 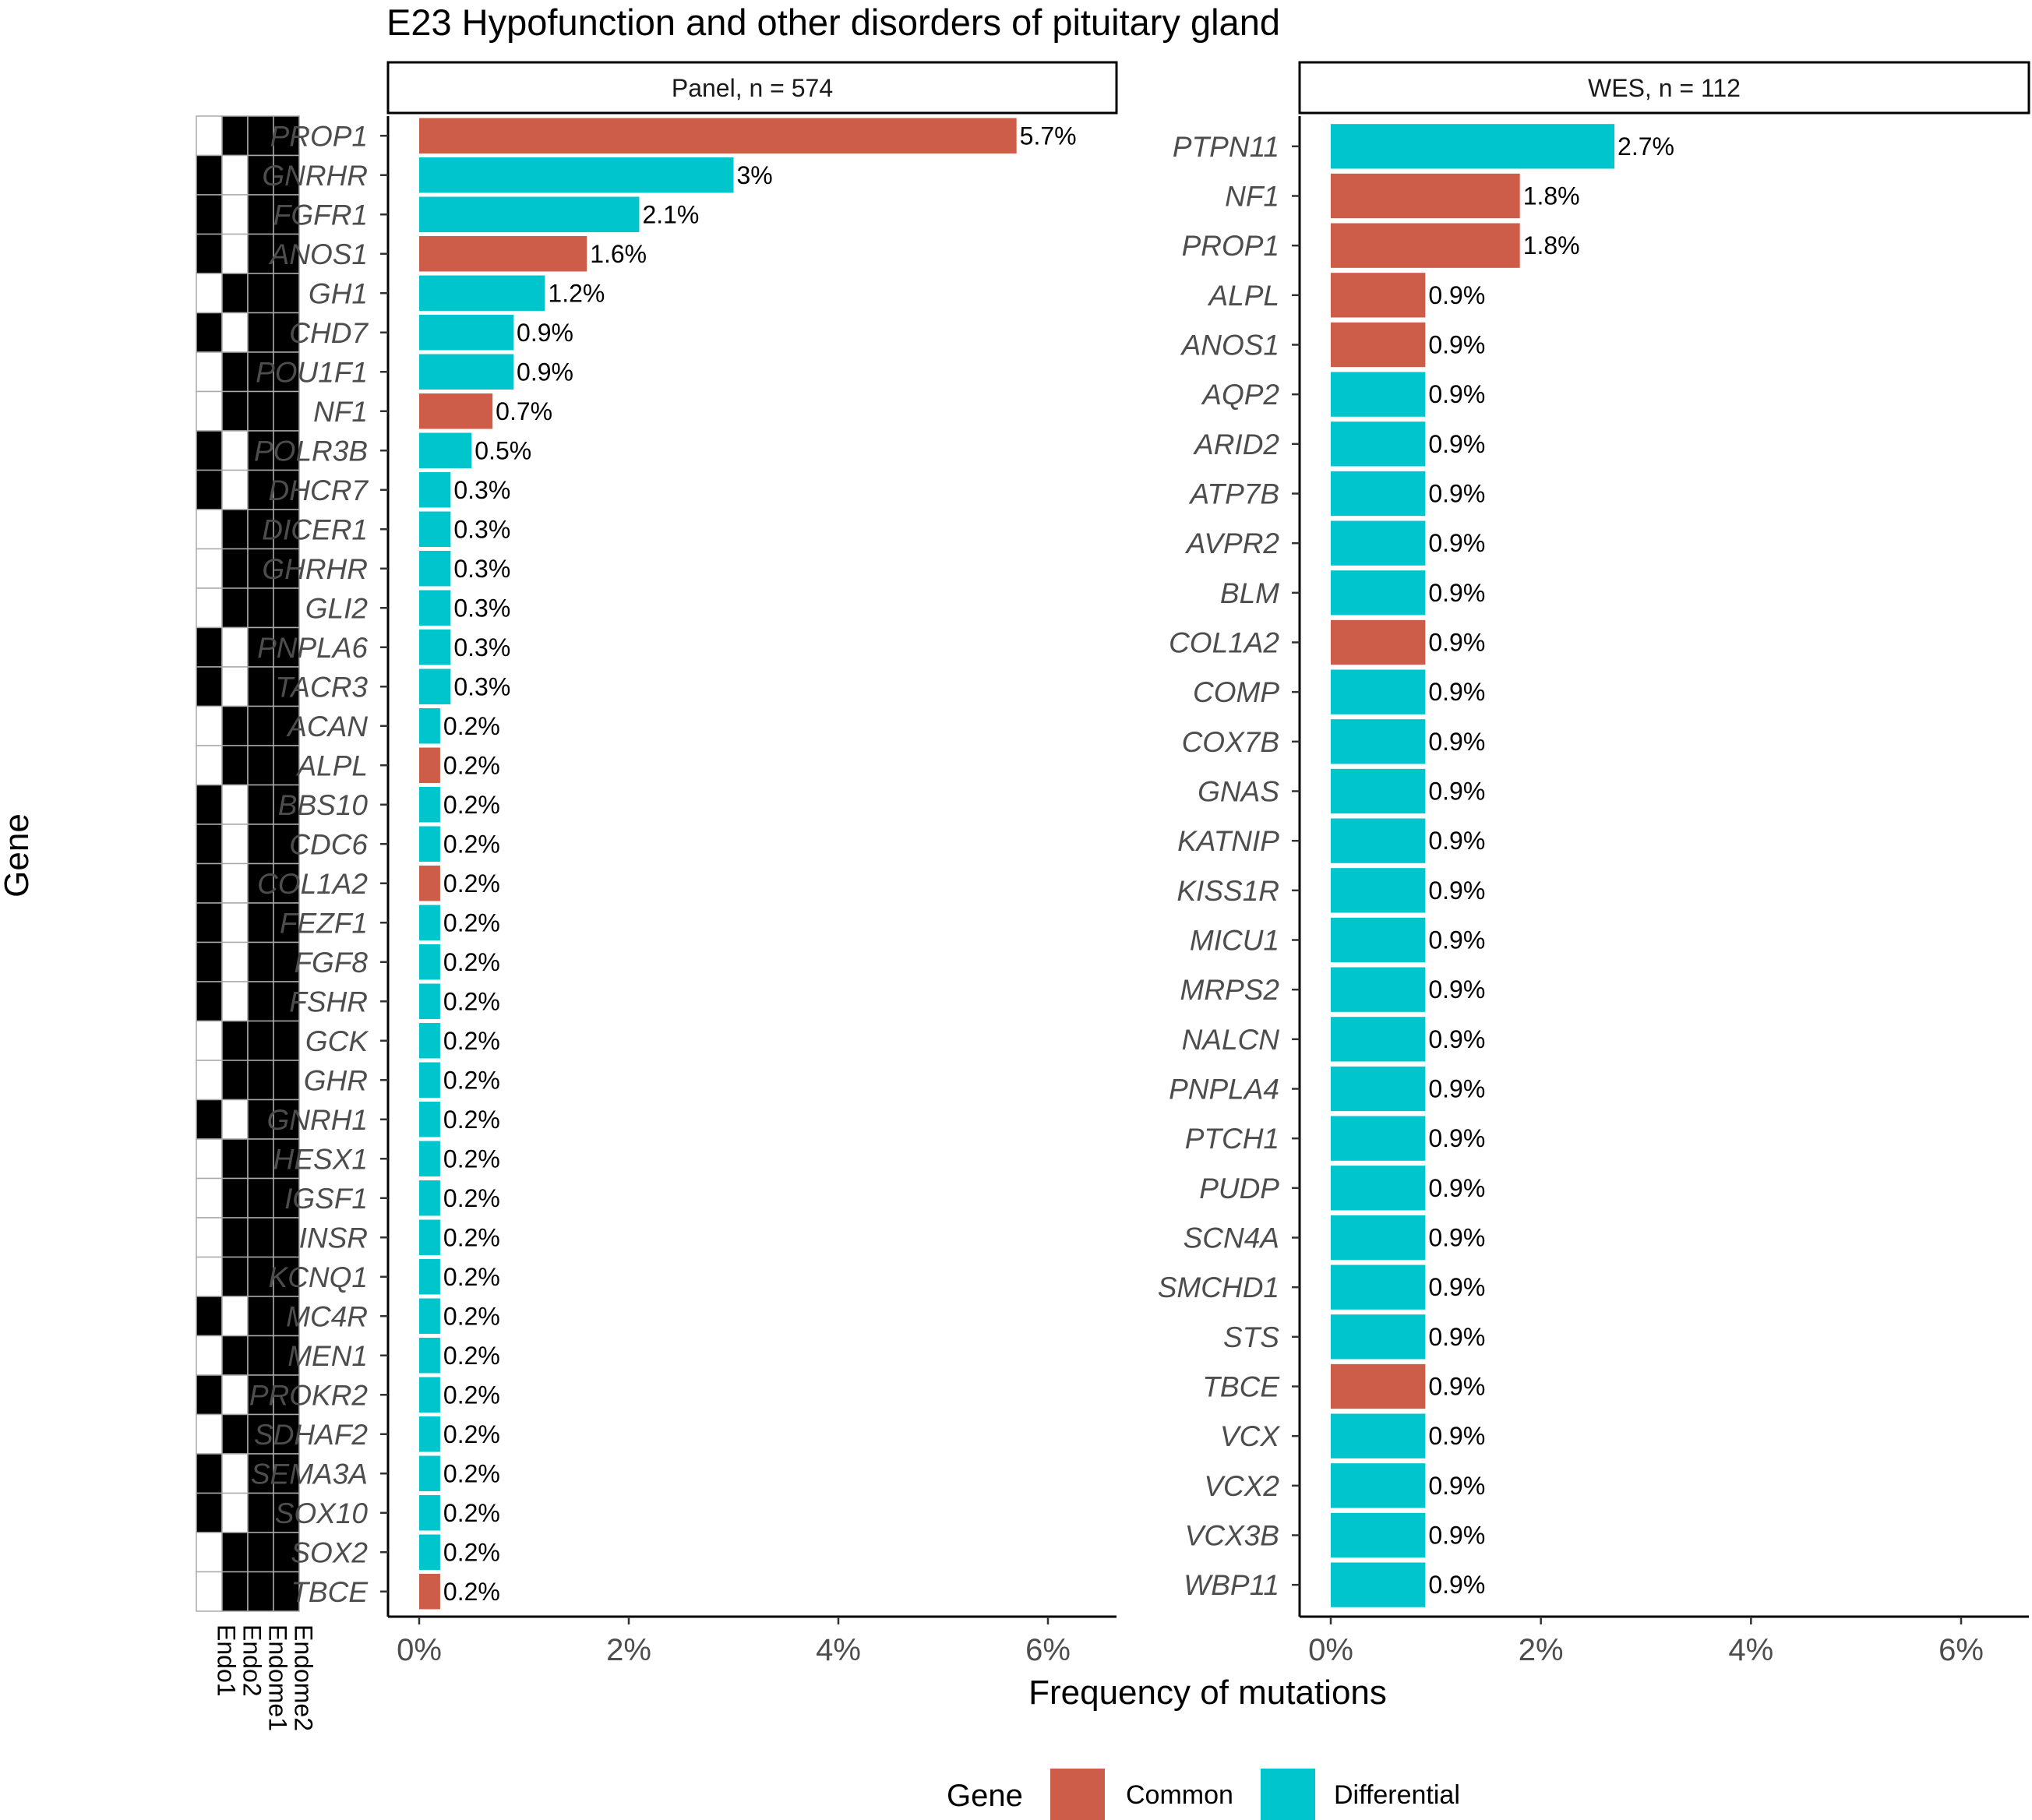 I want to click on y-axis-title: Gene, so click(x=18, y=855).